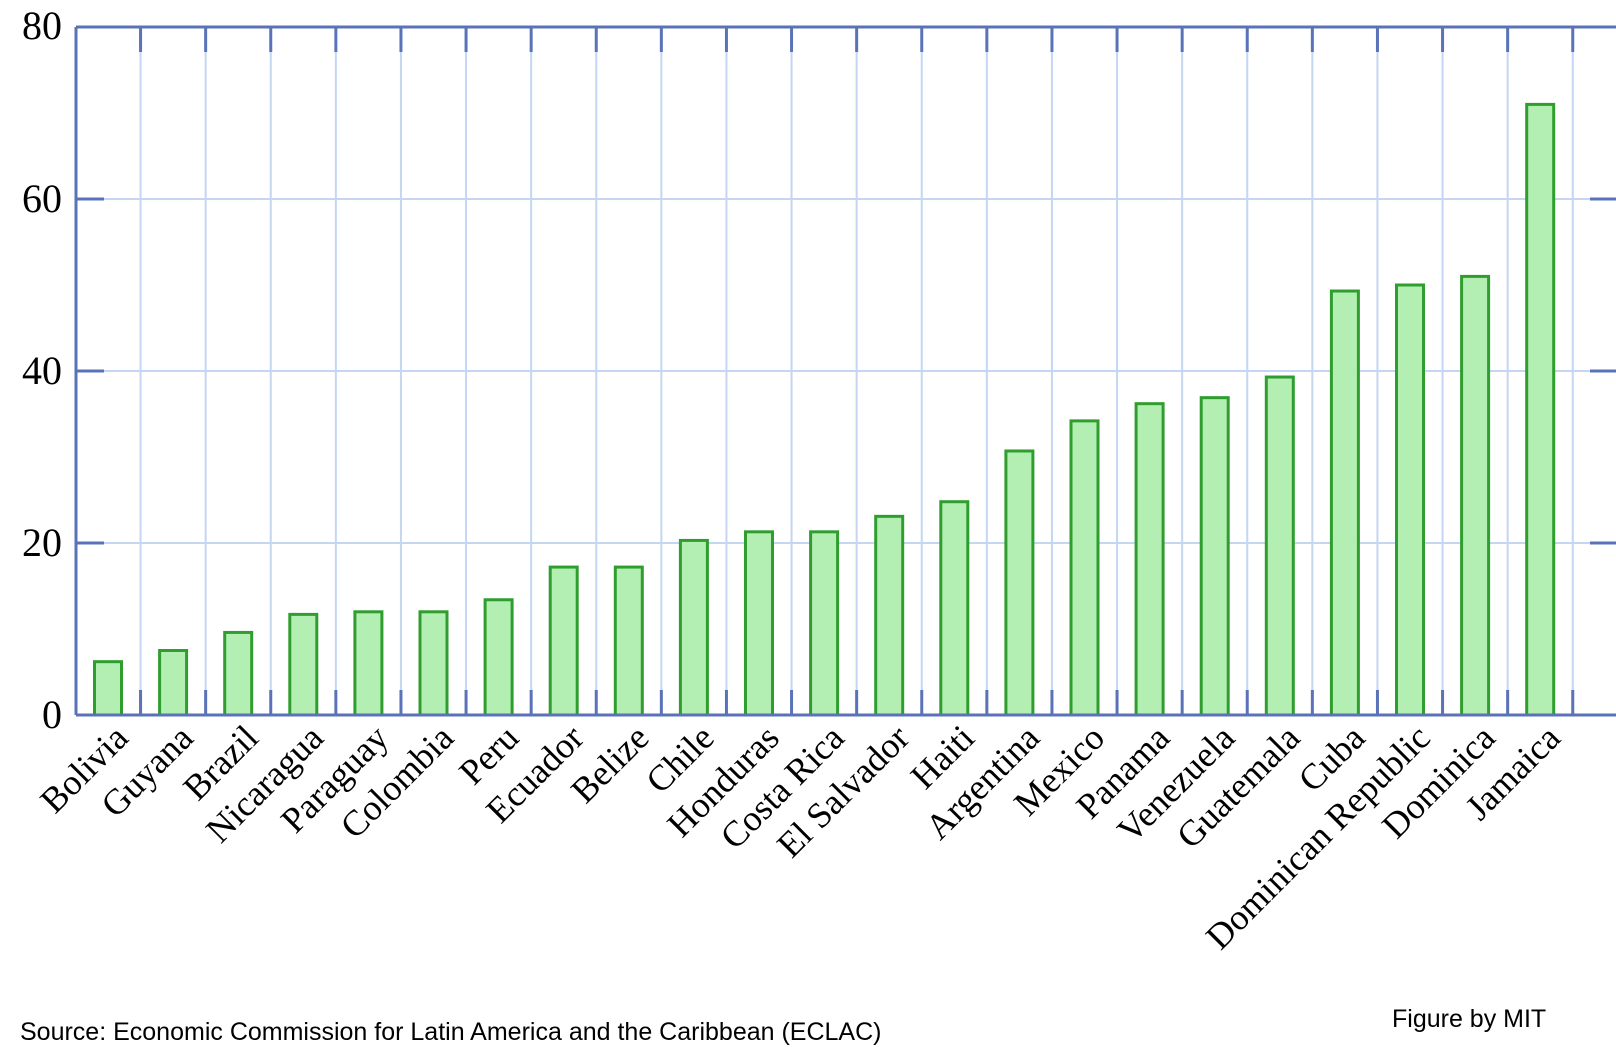 This screenshot has width=1616, height=1047. I want to click on bar-colombia, so click(433, 663).